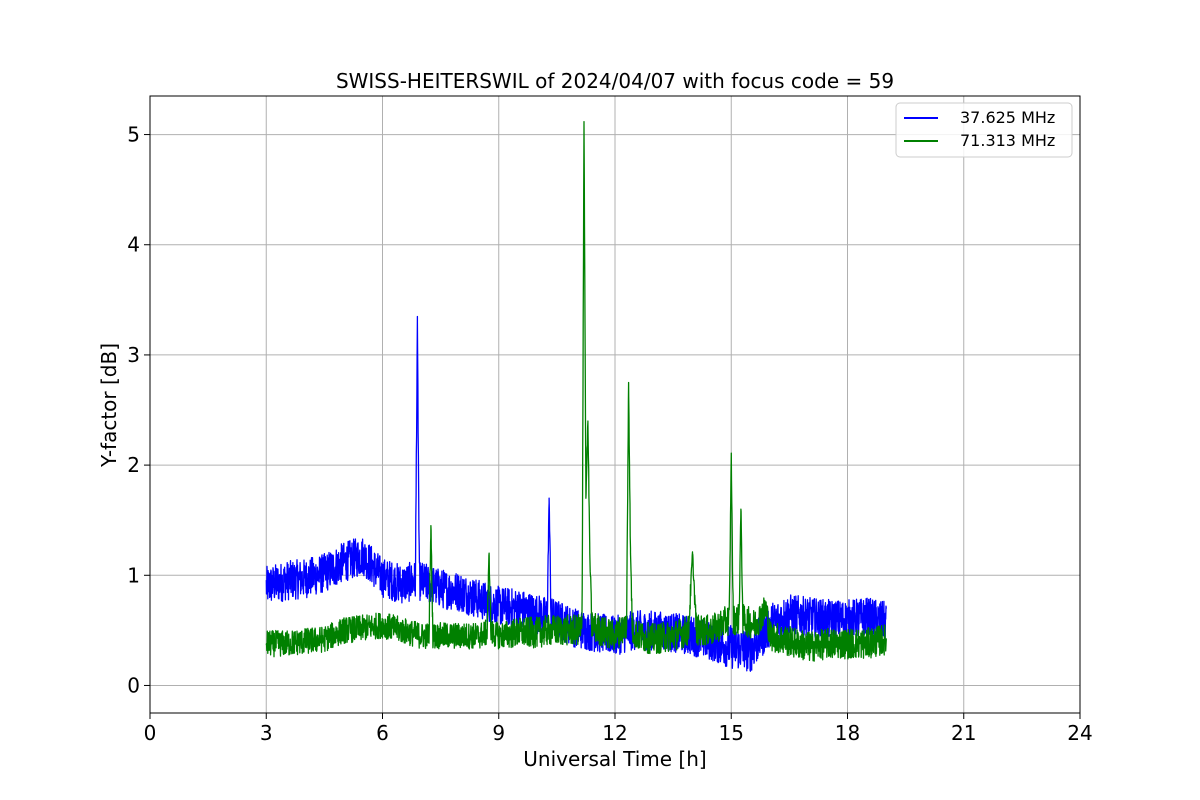 The width and height of the screenshot is (1200, 800). Describe the element at coordinates (133, 465) in the screenshot. I see `y-tick-label: 2` at that location.